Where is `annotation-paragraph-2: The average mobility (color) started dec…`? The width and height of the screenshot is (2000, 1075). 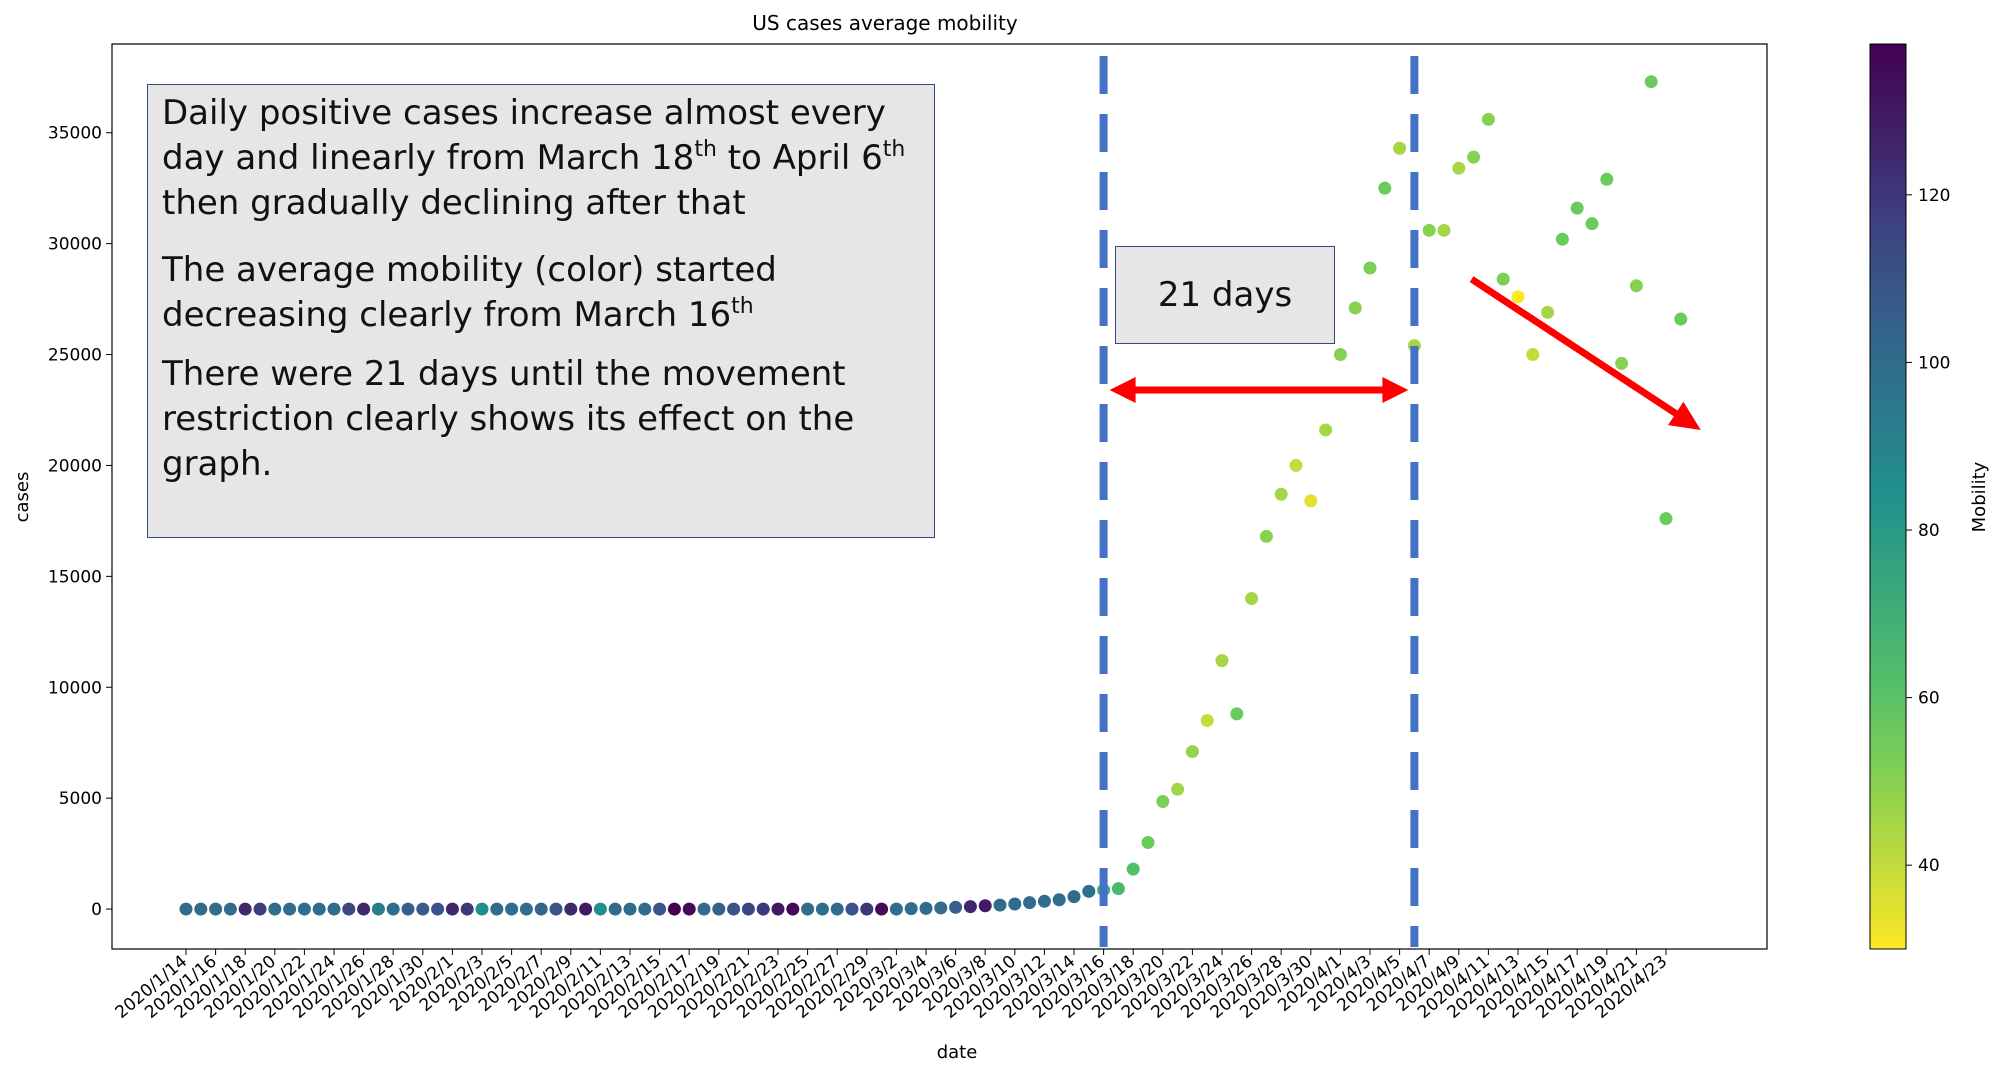
annotation-paragraph-2: The average mobility (color) started dec… is located at coordinates (541, 293).